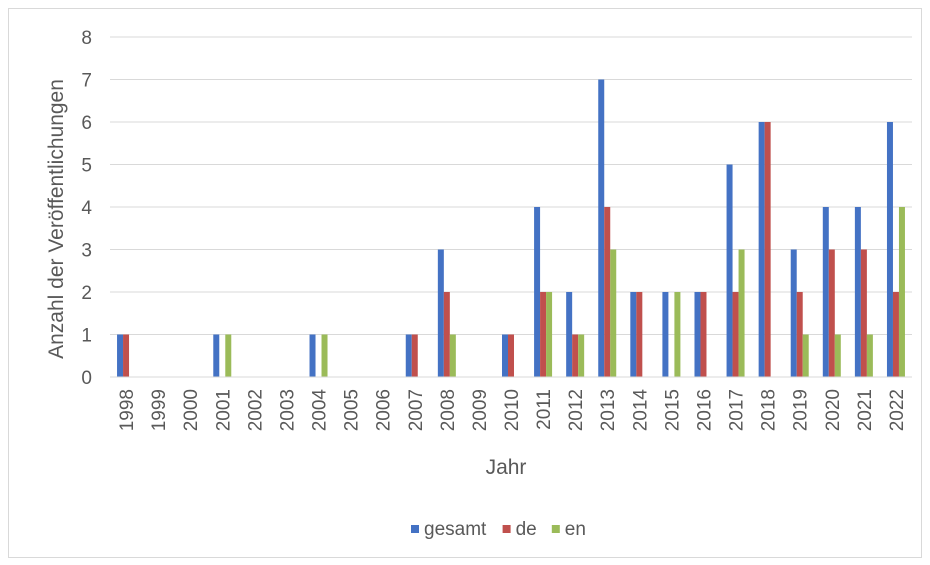  I want to click on bar-gesamt-2015, so click(665, 334).